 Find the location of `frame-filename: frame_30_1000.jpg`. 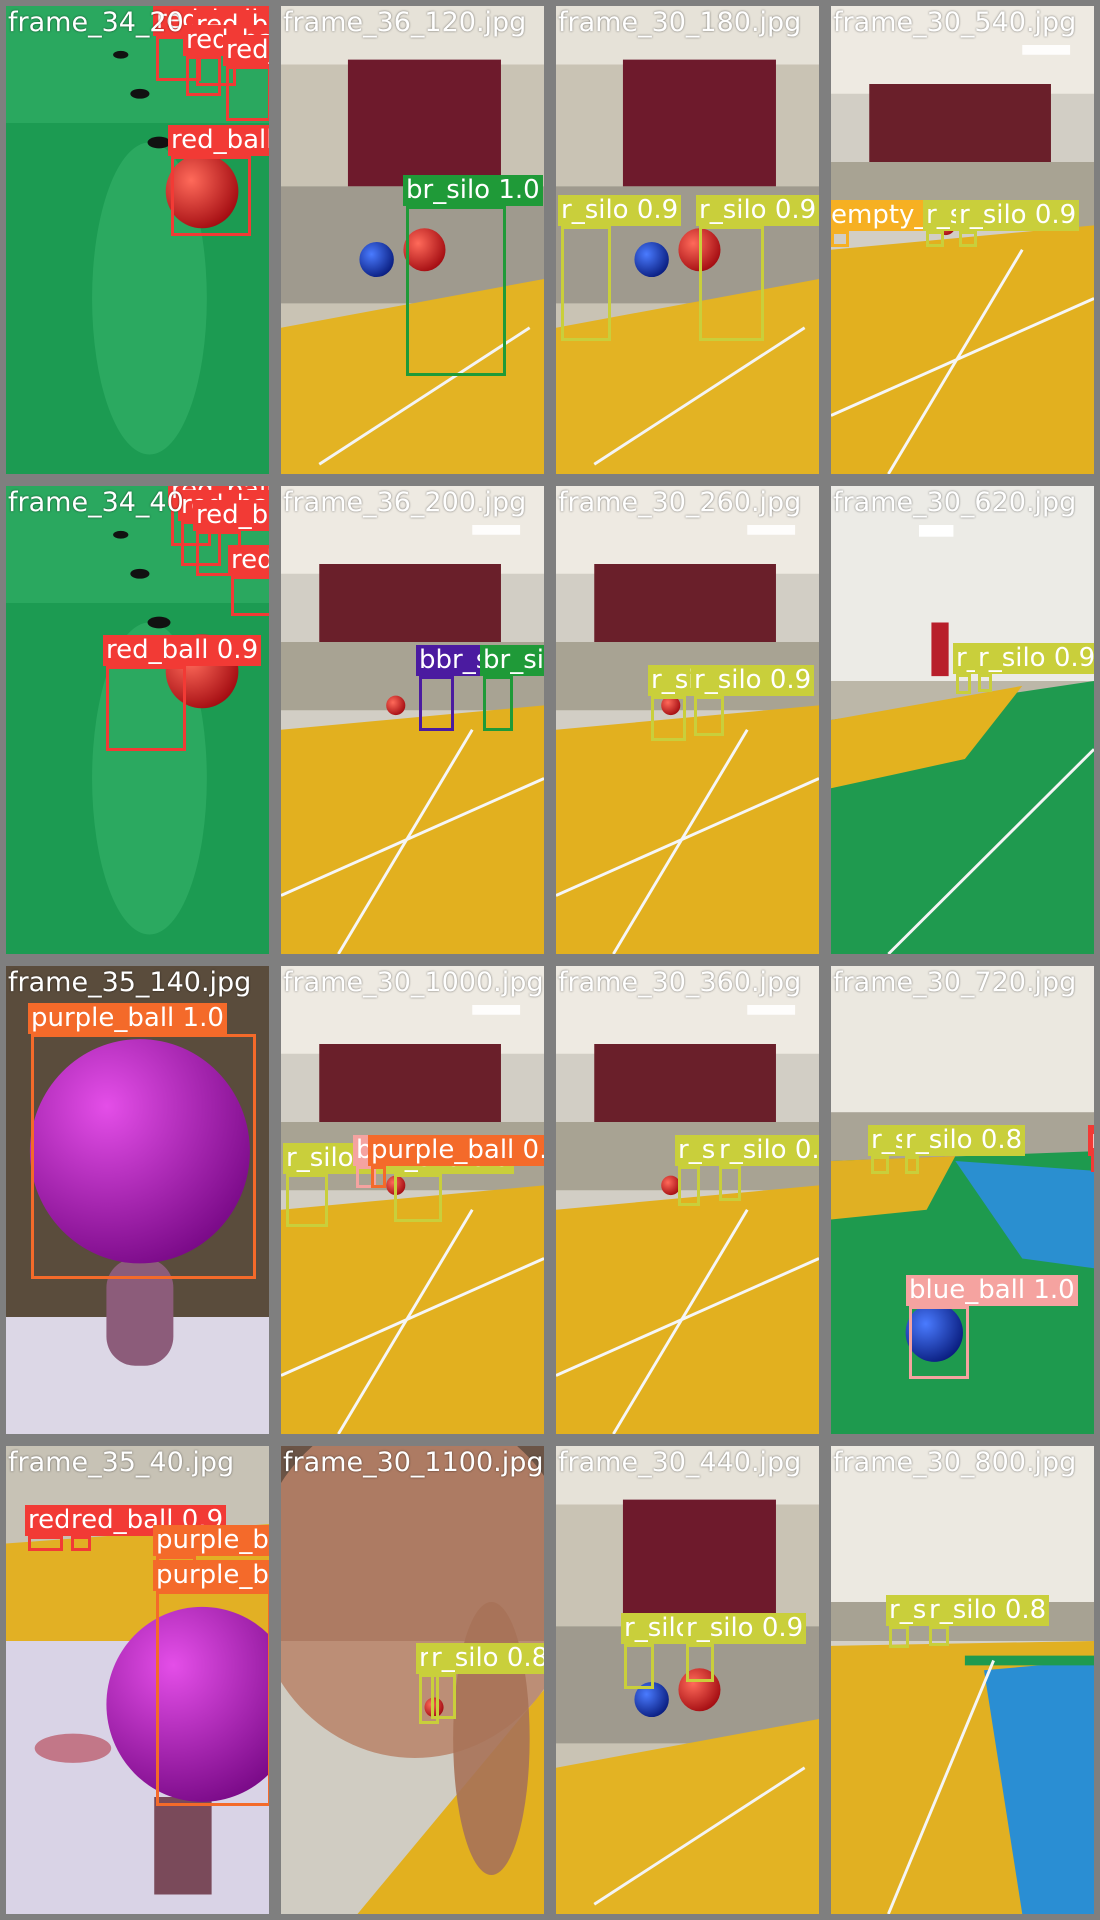

frame-filename: frame_30_1000.jpg is located at coordinates (413, 982).